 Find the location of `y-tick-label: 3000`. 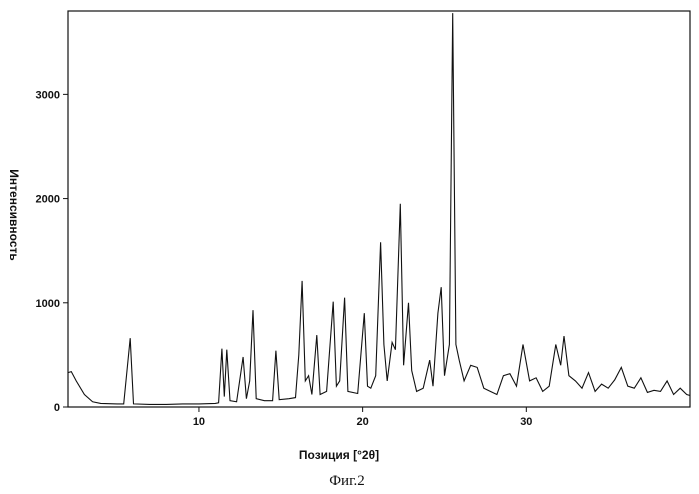

y-tick-label: 3000 is located at coordinates (48, 95).